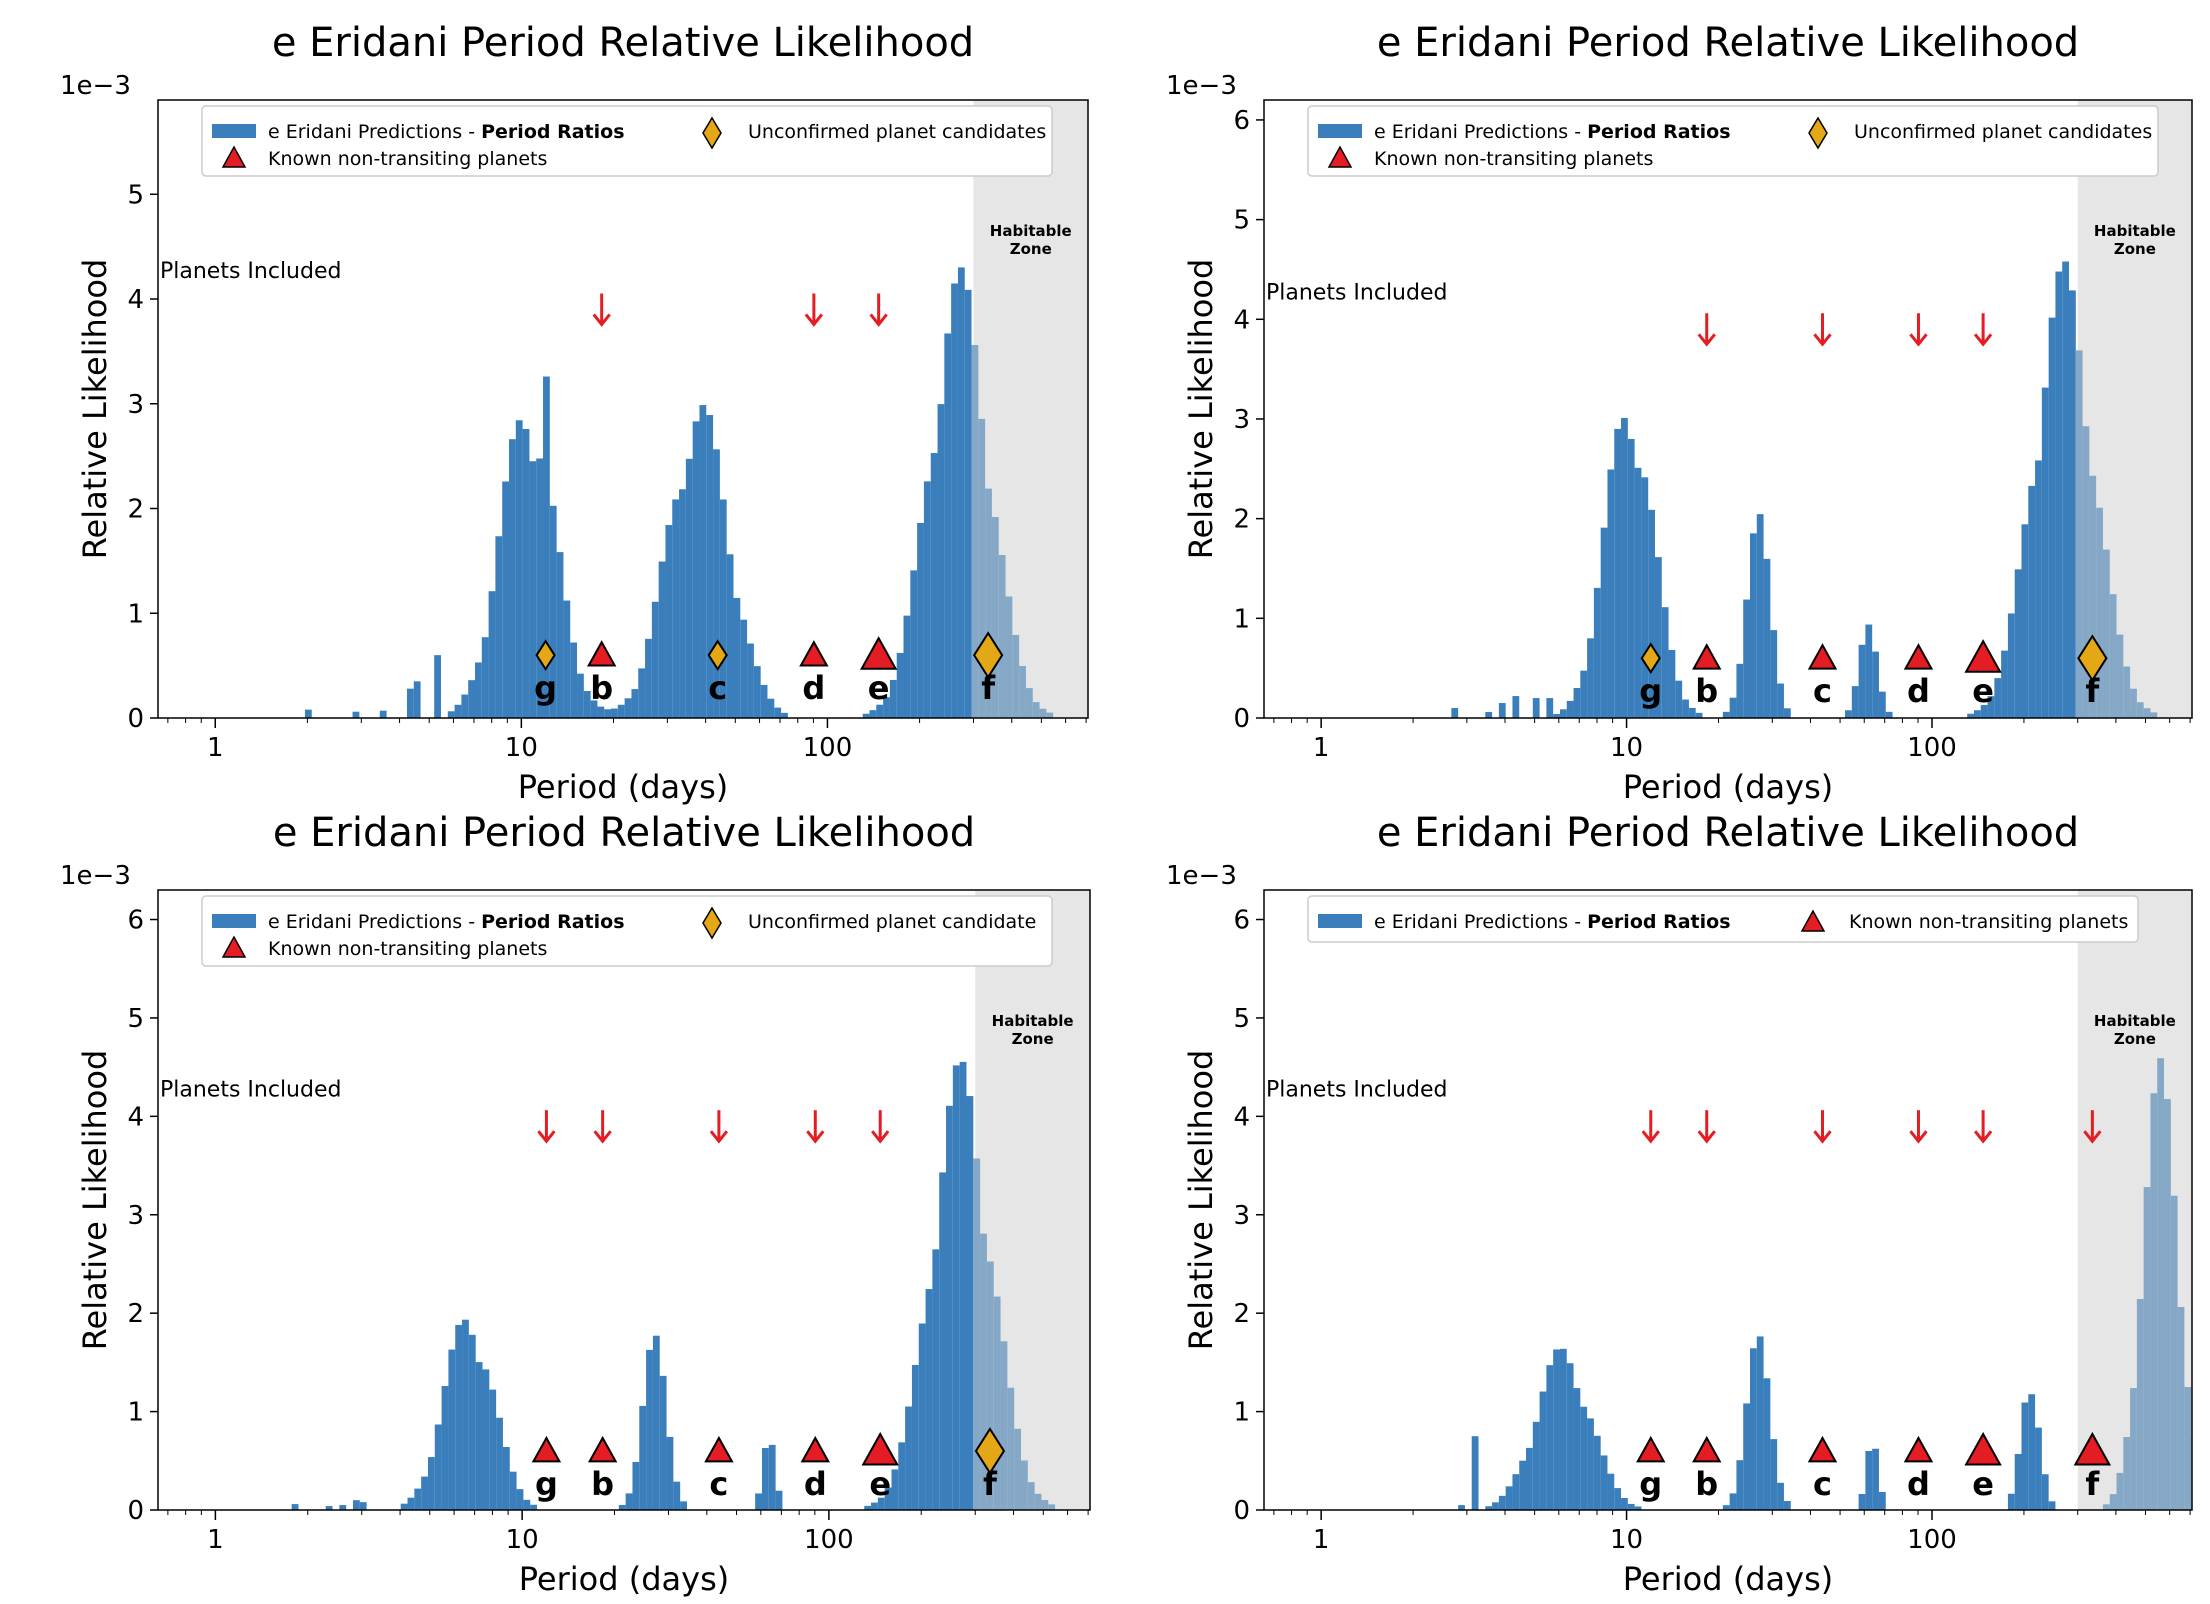 The width and height of the screenshot is (2210, 1604). What do you see at coordinates (1241, 1117) in the screenshot?
I see `y-tick-label: 4` at bounding box center [1241, 1117].